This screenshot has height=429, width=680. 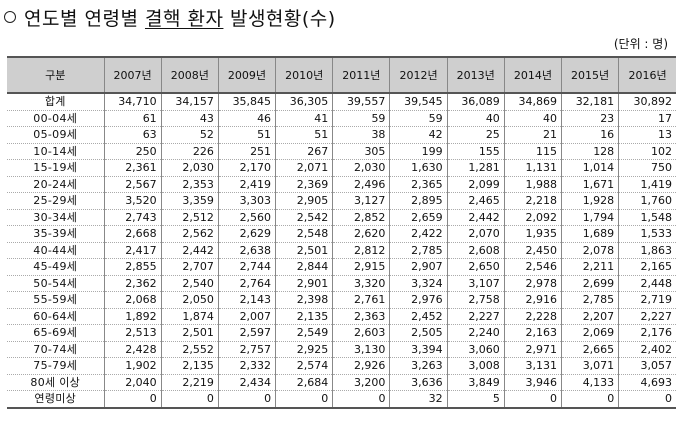 I want to click on table-cell: 251, so click(x=246, y=151).